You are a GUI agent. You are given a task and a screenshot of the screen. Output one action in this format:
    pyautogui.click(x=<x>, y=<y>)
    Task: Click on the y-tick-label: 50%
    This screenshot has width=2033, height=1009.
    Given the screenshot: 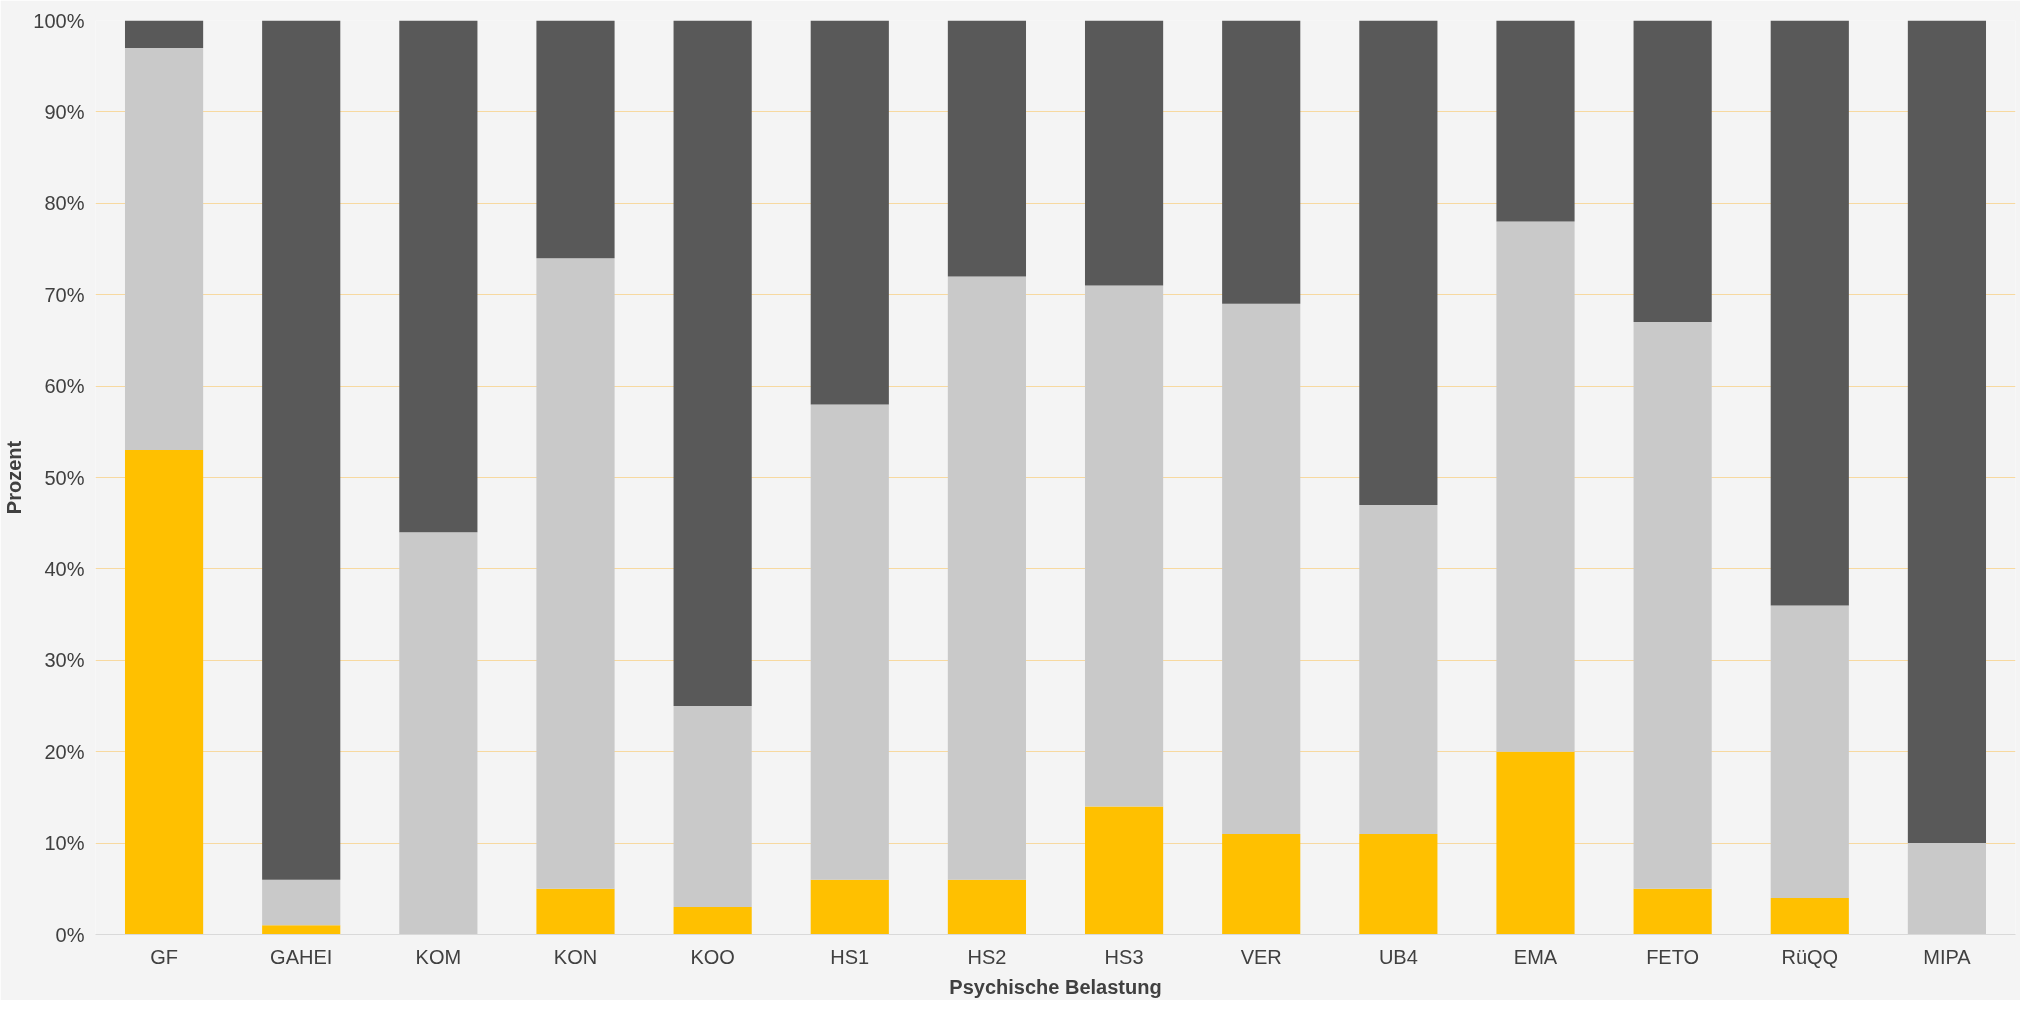 What is the action you would take?
    pyautogui.click(x=64, y=477)
    